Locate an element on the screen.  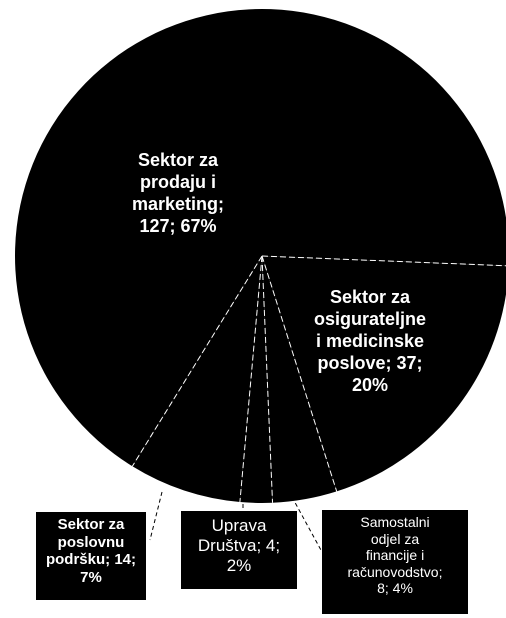
slice-uprava-drustva is located at coordinates (256, 379).